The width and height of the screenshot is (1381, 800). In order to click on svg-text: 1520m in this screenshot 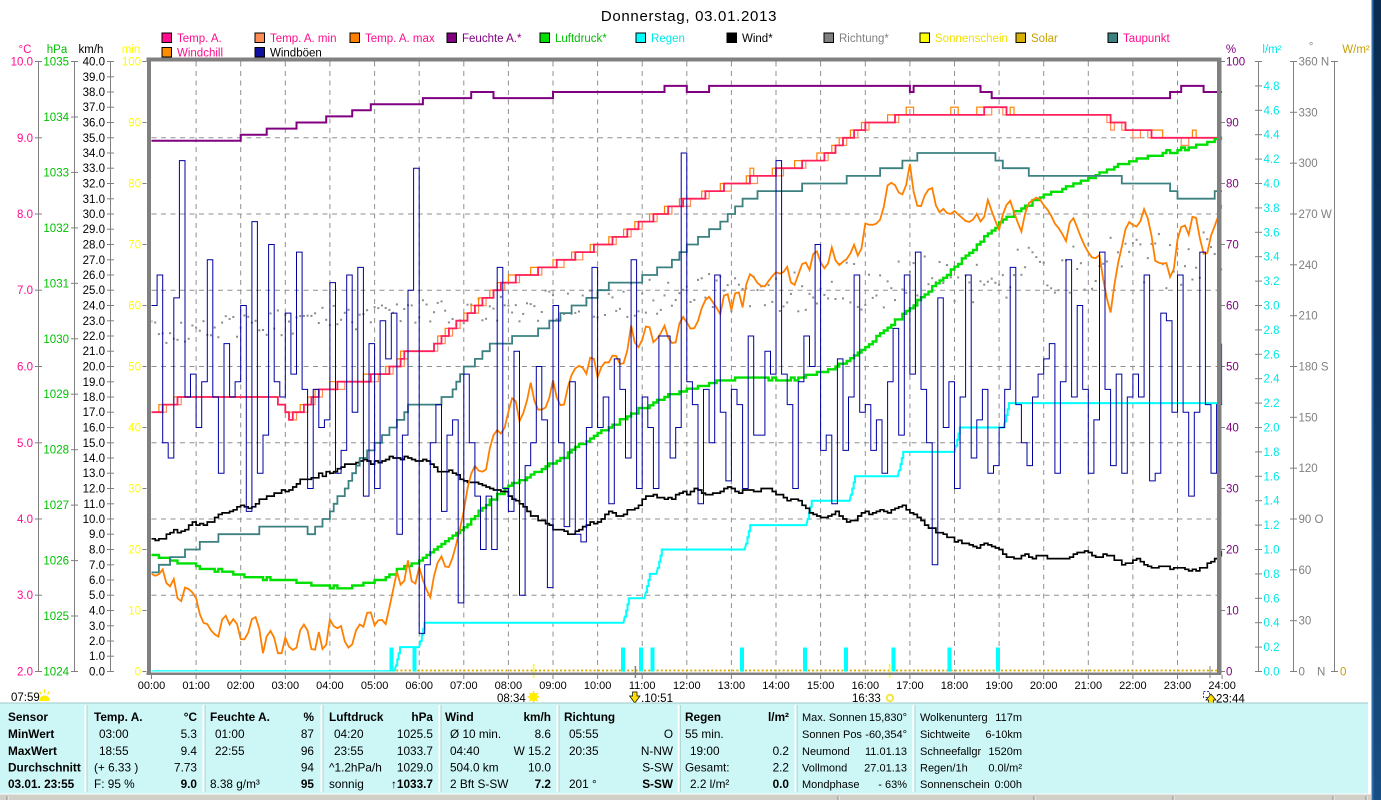, I will do `click(1005, 752)`.